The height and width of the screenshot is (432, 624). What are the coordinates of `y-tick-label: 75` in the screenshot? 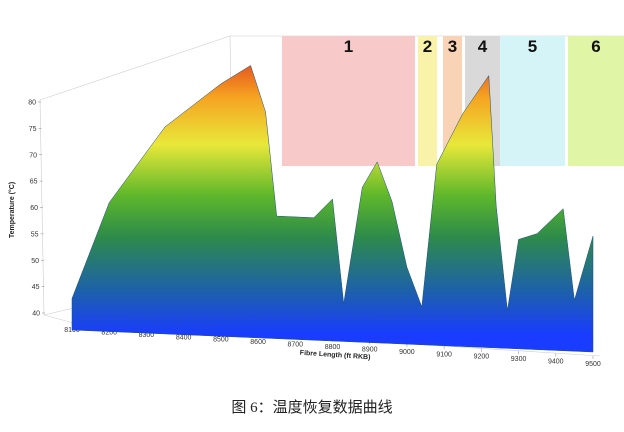 It's located at (33, 129).